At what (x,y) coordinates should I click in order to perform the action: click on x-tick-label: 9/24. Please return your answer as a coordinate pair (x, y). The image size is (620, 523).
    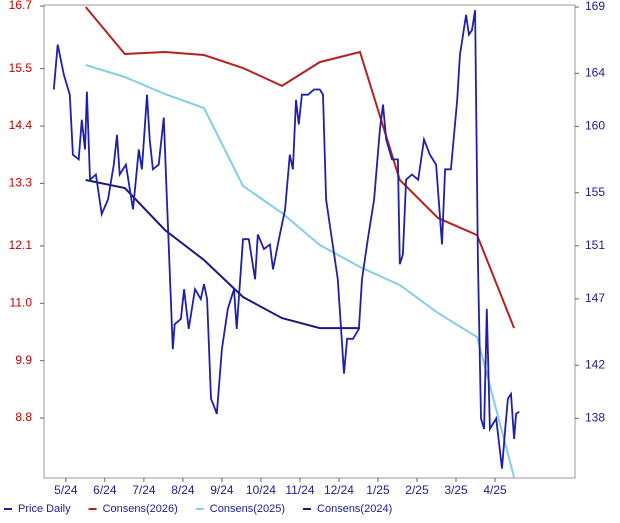
    Looking at the image, I should click on (222, 490).